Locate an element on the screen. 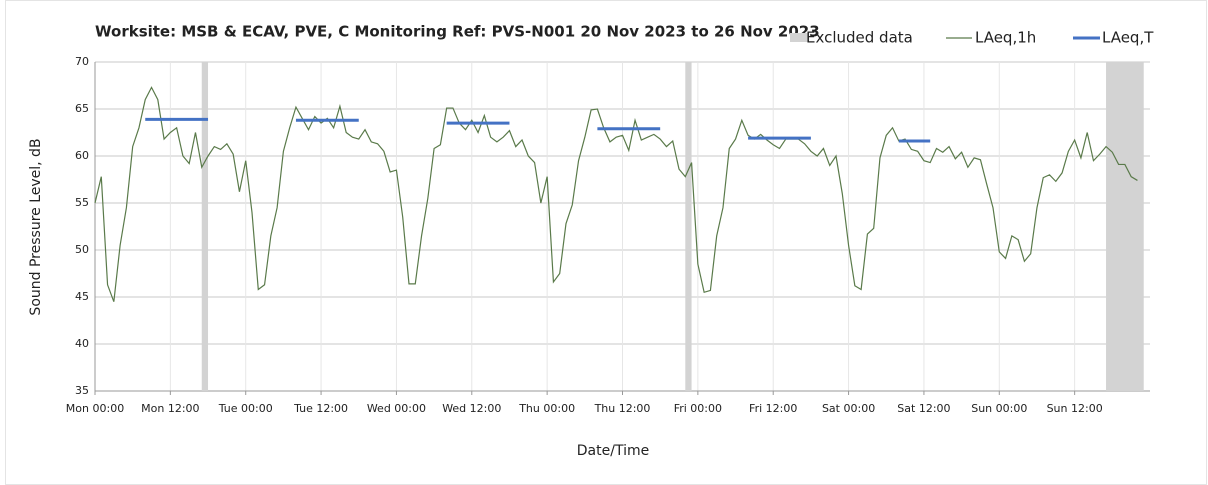 Image resolution: width=1208 pixels, height=485 pixels. x-tick-label: Sun 12:00 is located at coordinates (1075, 408).